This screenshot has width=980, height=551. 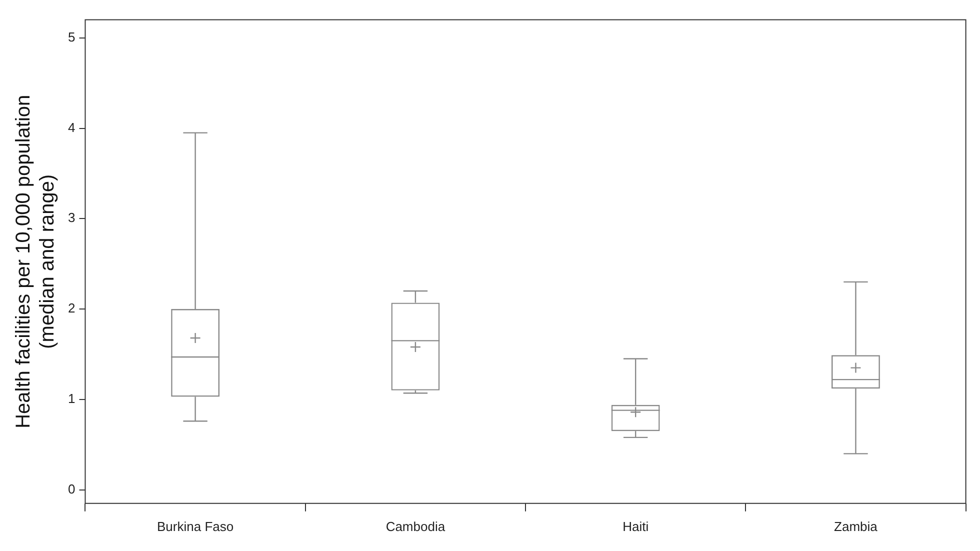 What do you see at coordinates (416, 526) in the screenshot?
I see `x-tick-label: Cambodia` at bounding box center [416, 526].